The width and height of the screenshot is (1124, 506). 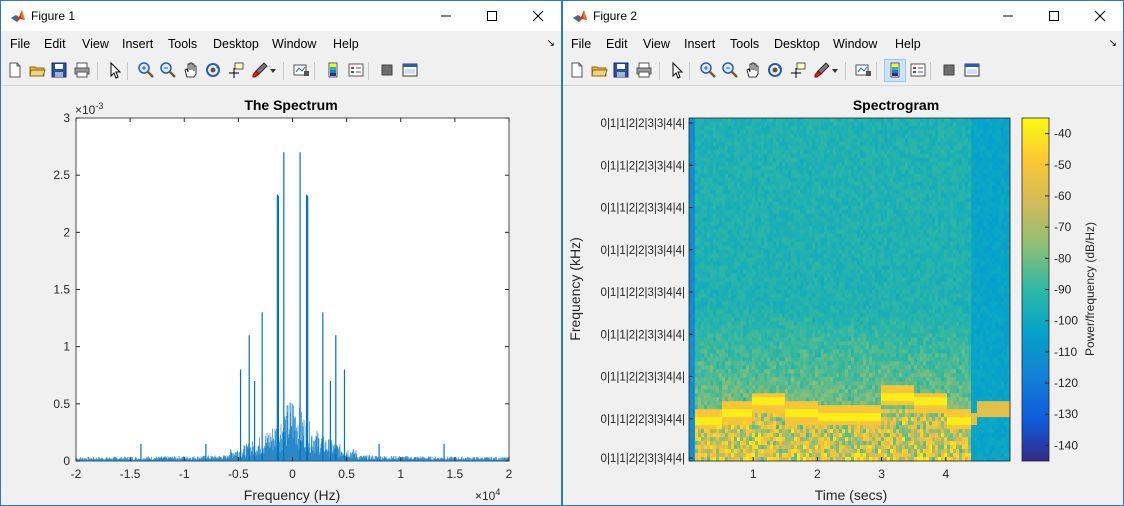 I want to click on title-bar: Figure 2, so click(x=843, y=16).